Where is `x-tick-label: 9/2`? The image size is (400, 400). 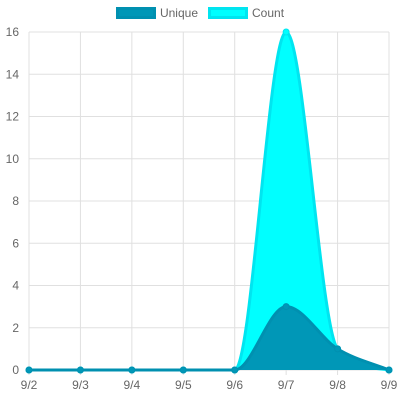
x-tick-label: 9/2 is located at coordinates (29, 385).